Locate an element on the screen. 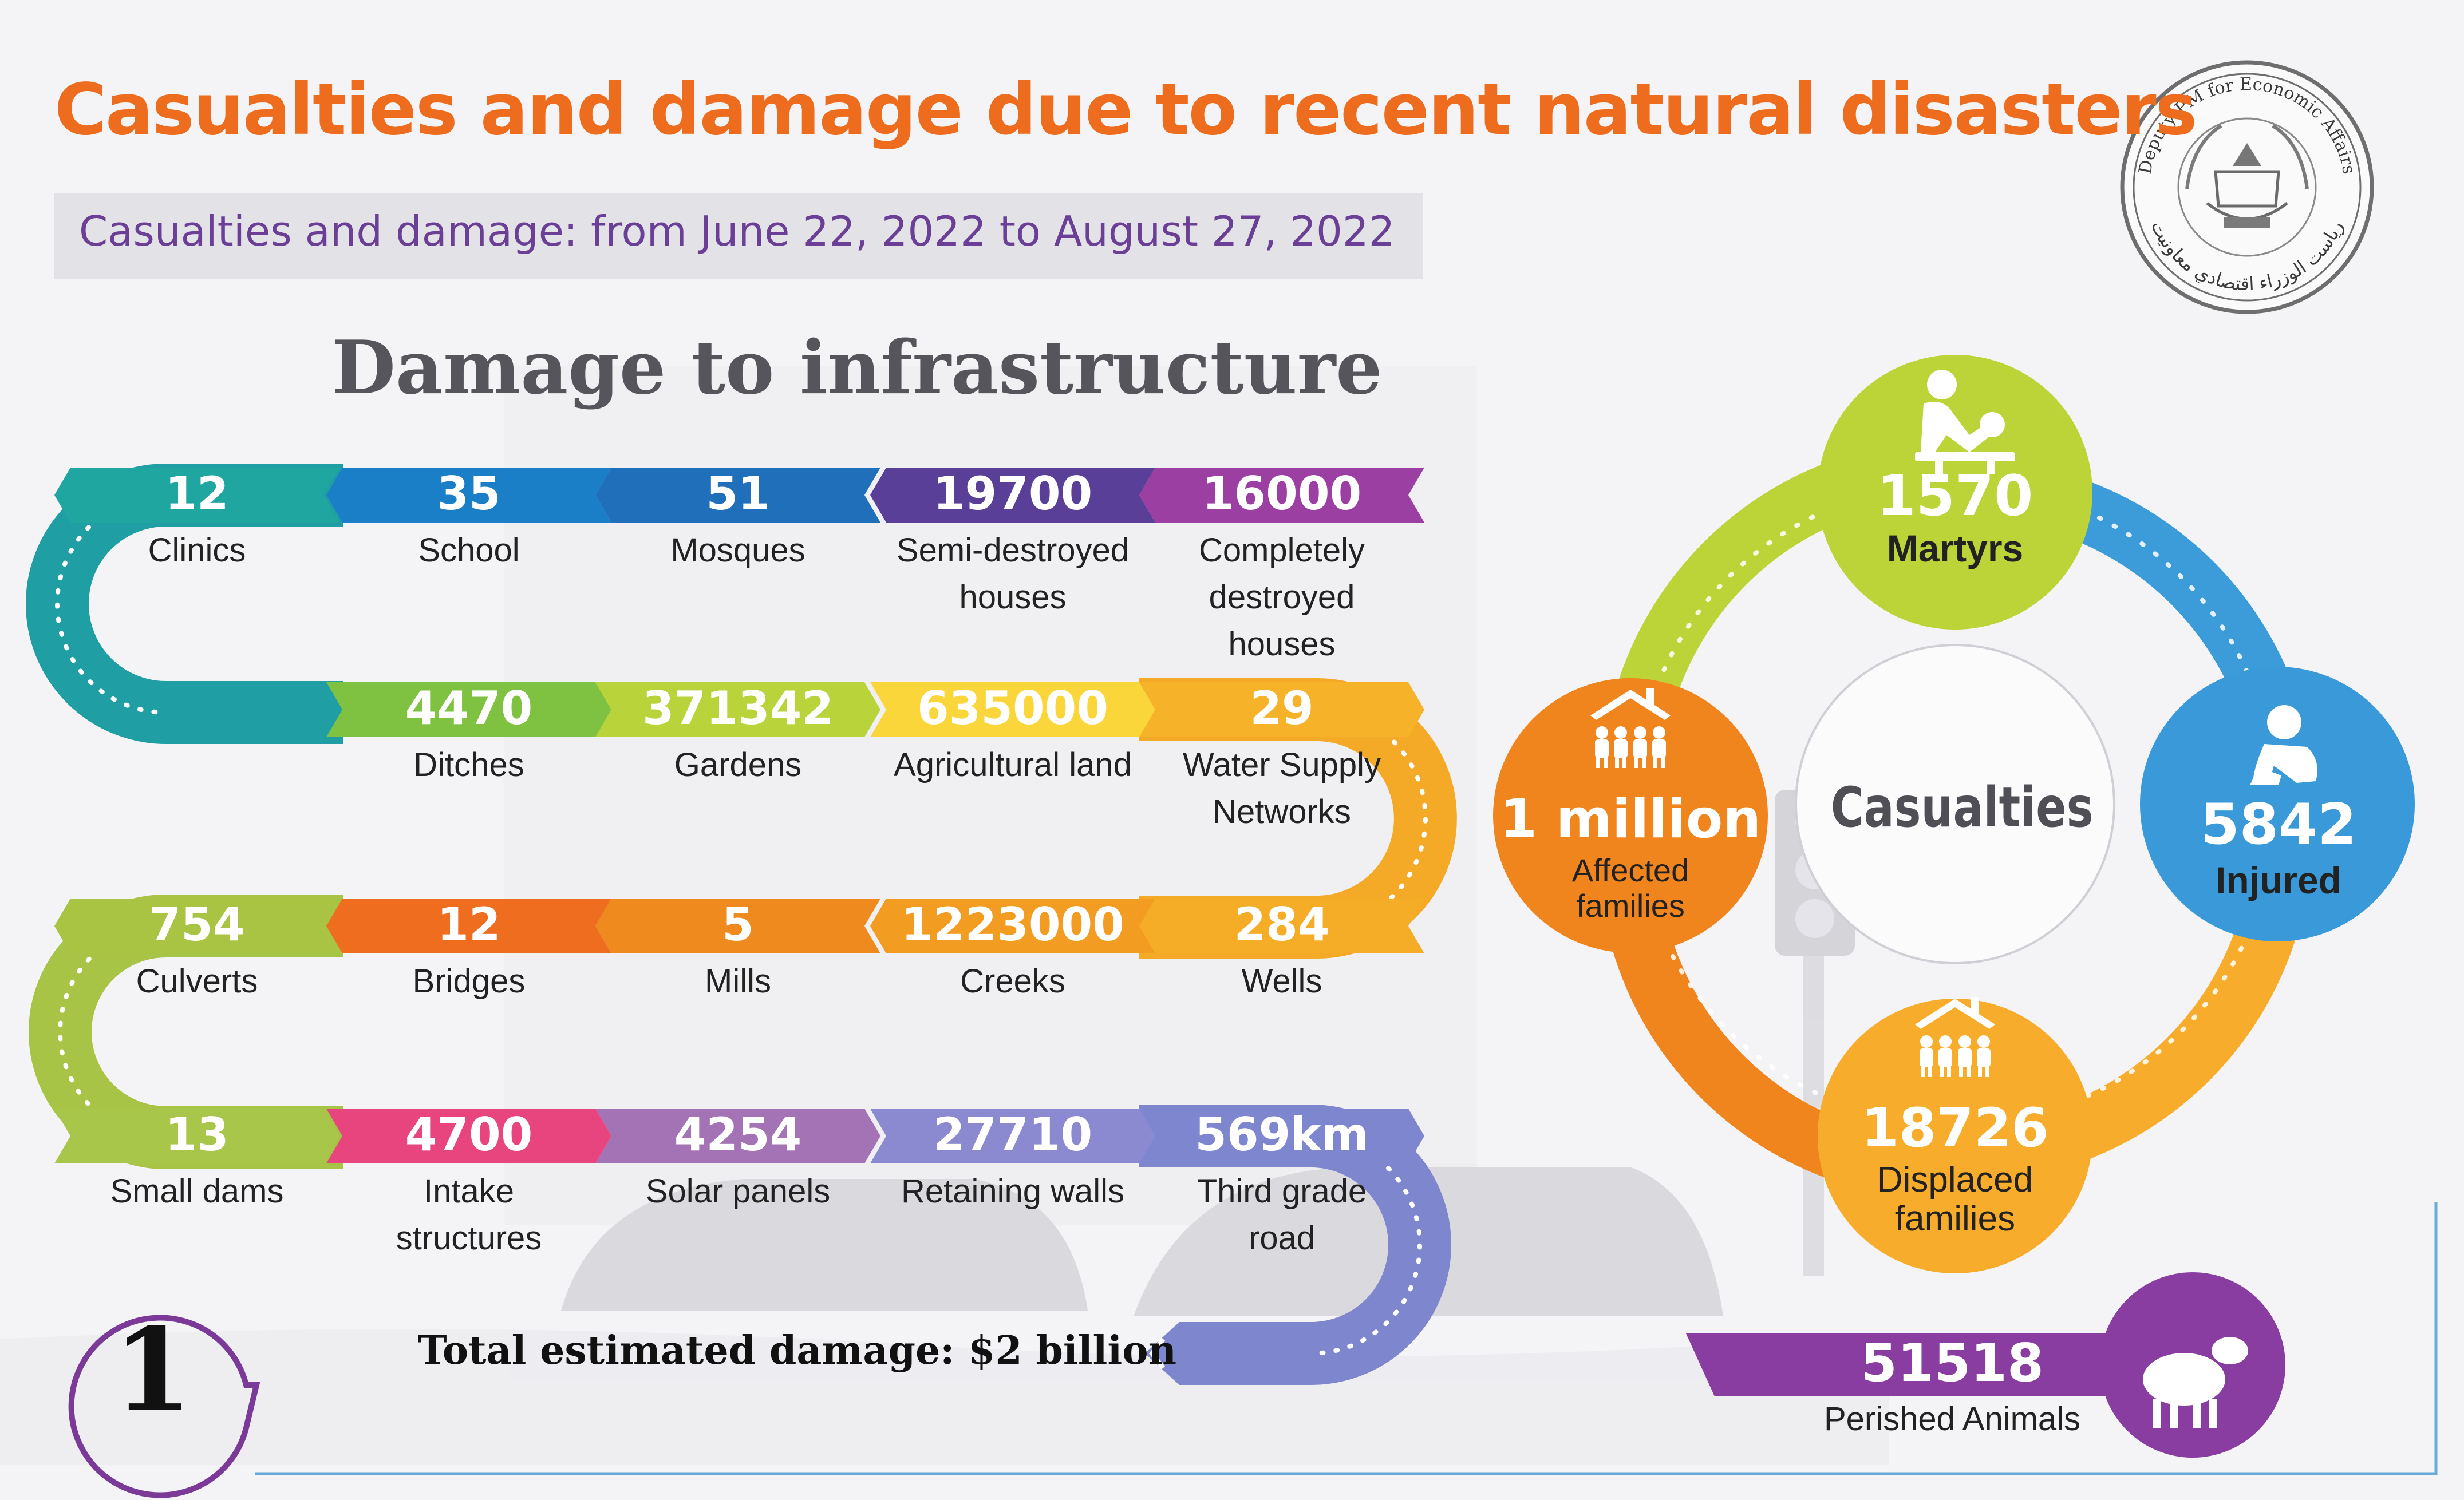  infrastructure-value: 5 is located at coordinates (738, 924).